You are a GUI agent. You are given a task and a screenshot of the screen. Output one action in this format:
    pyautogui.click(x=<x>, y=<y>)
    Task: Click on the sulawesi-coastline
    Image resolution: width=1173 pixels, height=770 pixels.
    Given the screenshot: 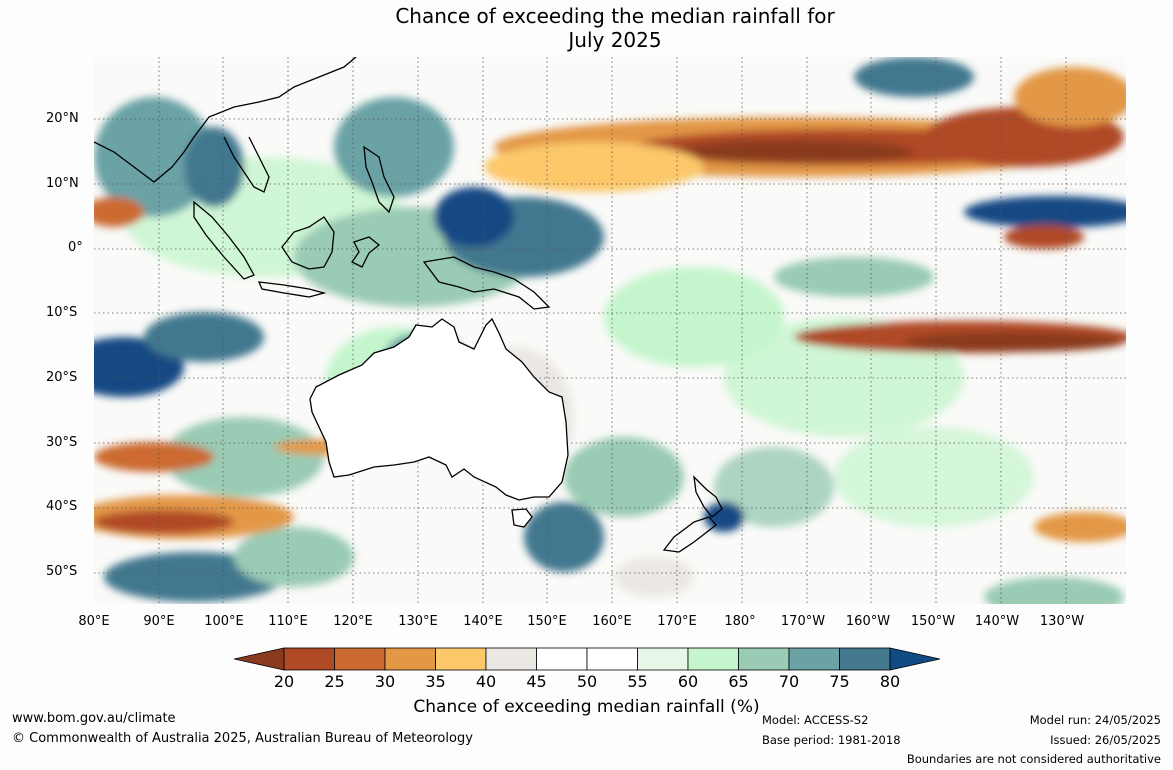 What is the action you would take?
    pyautogui.click(x=366, y=252)
    